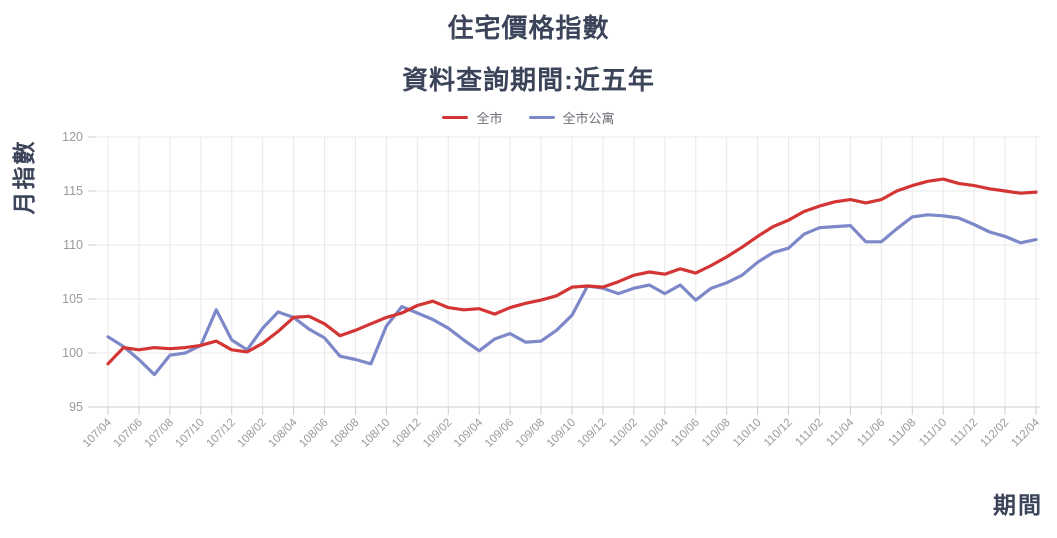 Image resolution: width=1057 pixels, height=538 pixels. Describe the element at coordinates (541, 117) in the screenshot. I see `legend-swatch-city-apartment` at that location.